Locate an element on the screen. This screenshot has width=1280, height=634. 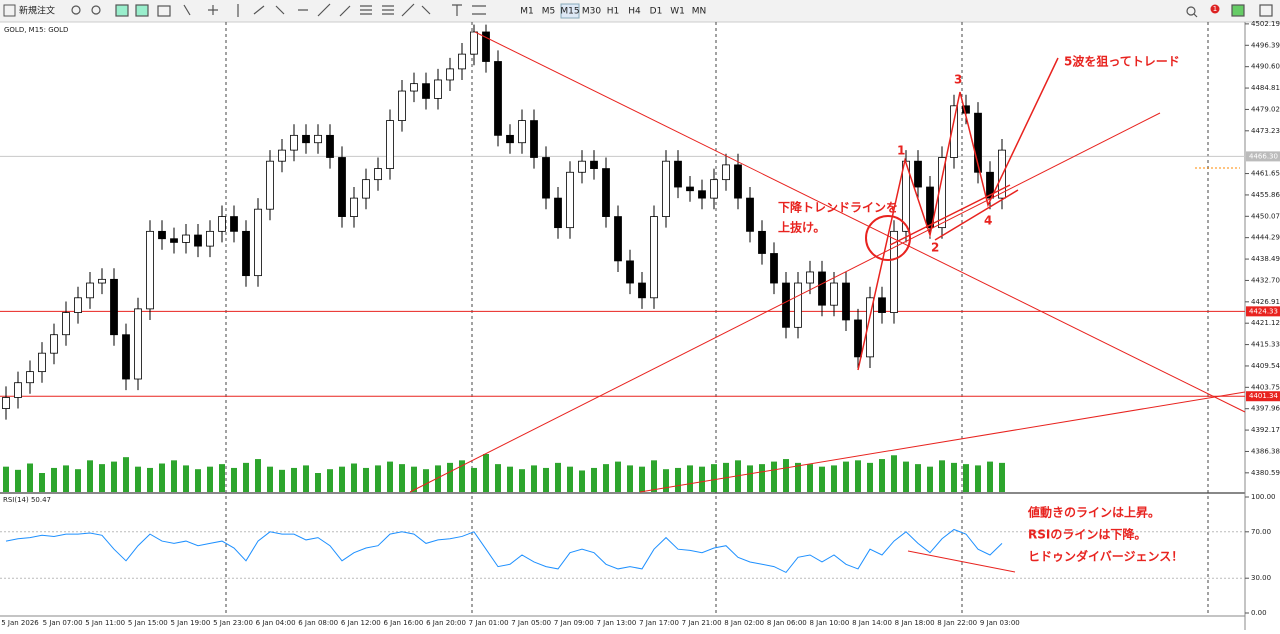
price-tick-label: 4426.91 is located at coordinates (1265, 302).